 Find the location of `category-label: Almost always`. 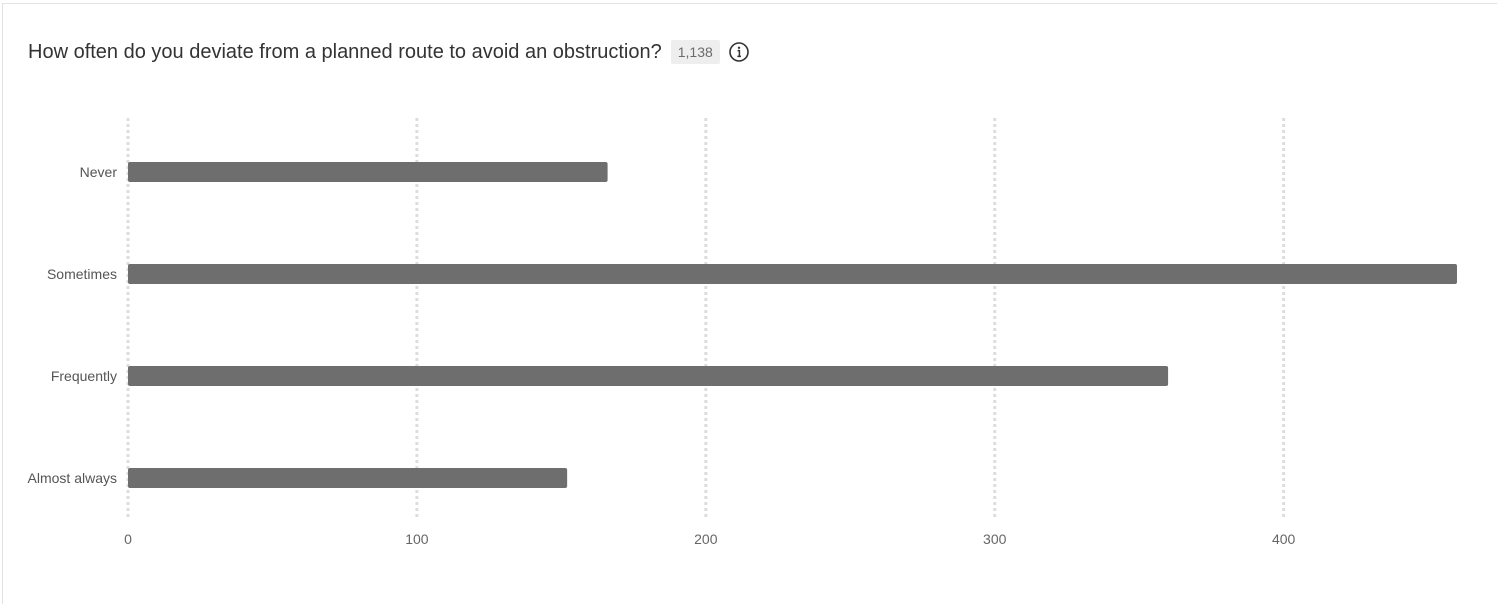

category-label: Almost always is located at coordinates (72, 478).